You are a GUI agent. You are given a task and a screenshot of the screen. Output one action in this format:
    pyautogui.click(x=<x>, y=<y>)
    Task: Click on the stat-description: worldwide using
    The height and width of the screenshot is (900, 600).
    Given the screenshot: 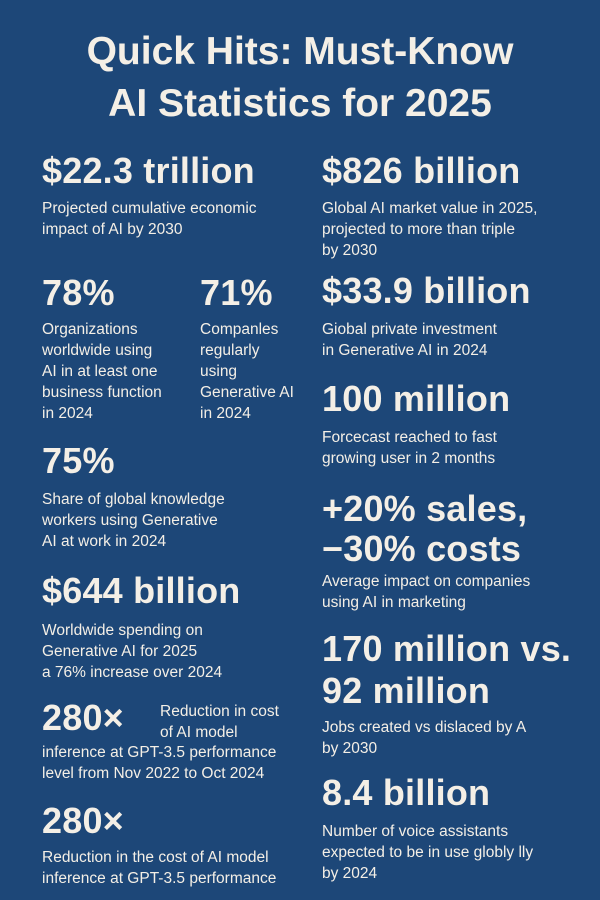 What is the action you would take?
    pyautogui.click(x=97, y=350)
    